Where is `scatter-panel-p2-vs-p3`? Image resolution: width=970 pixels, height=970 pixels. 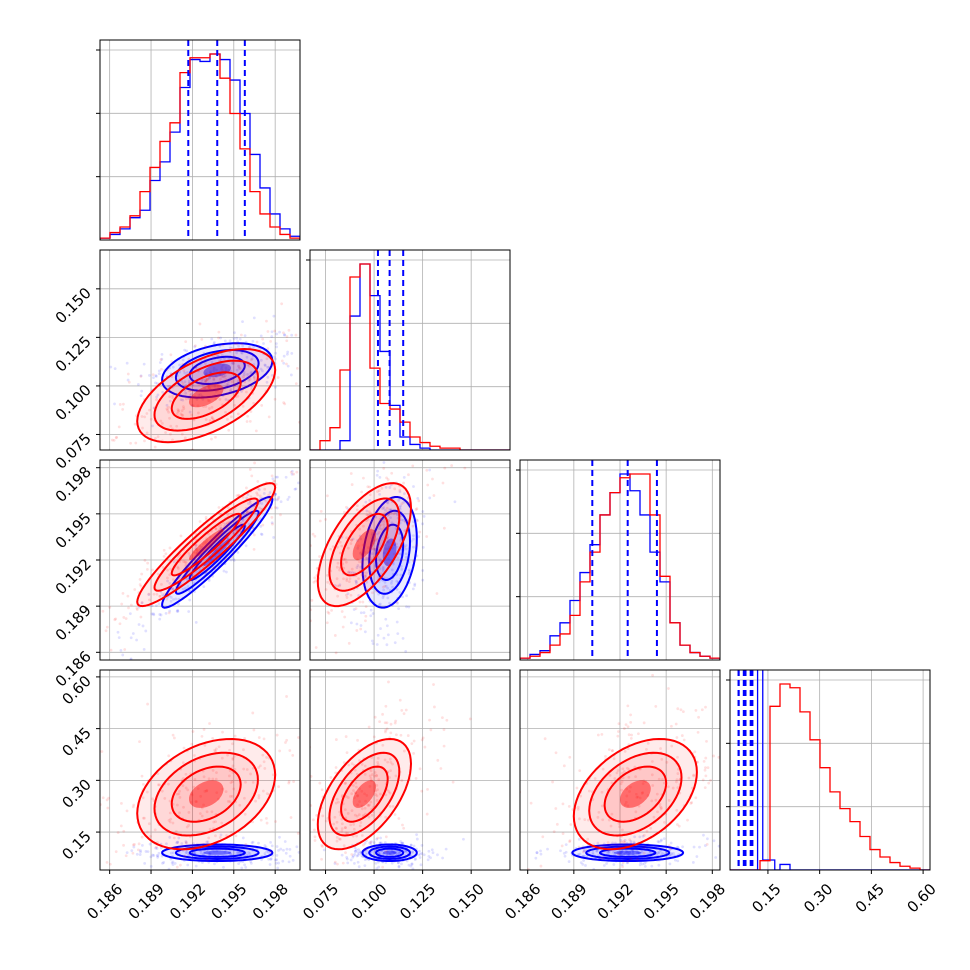 scatter-panel-p2-vs-p3 is located at coordinates (410, 556).